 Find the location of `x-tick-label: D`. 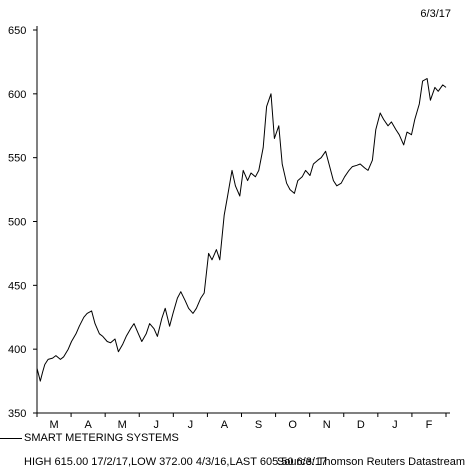

x-tick-label: D is located at coordinates (361, 425).